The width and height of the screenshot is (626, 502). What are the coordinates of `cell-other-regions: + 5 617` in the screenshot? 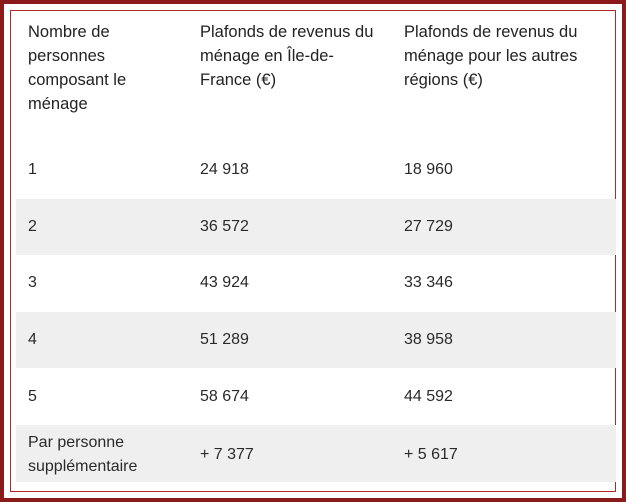 It's located at (503, 453).